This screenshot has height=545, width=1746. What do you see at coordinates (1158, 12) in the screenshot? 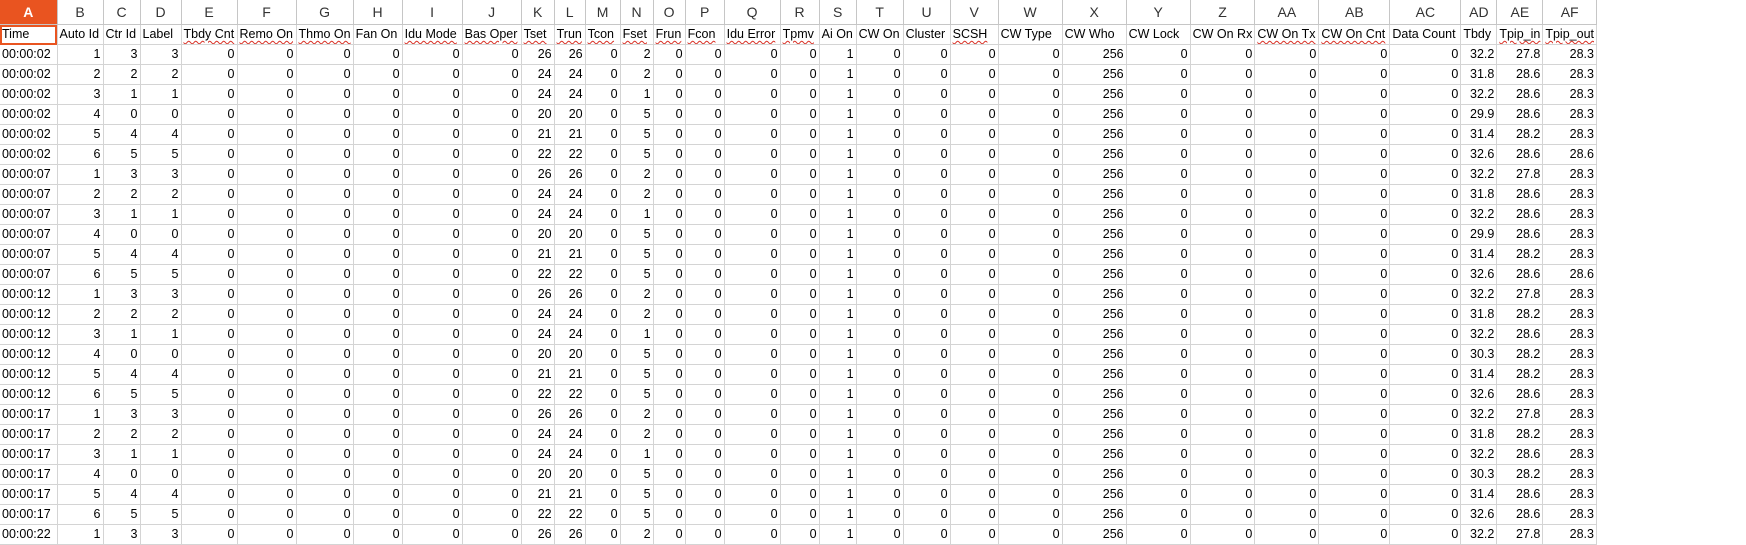
I see `column-header-y: Y` at bounding box center [1158, 12].